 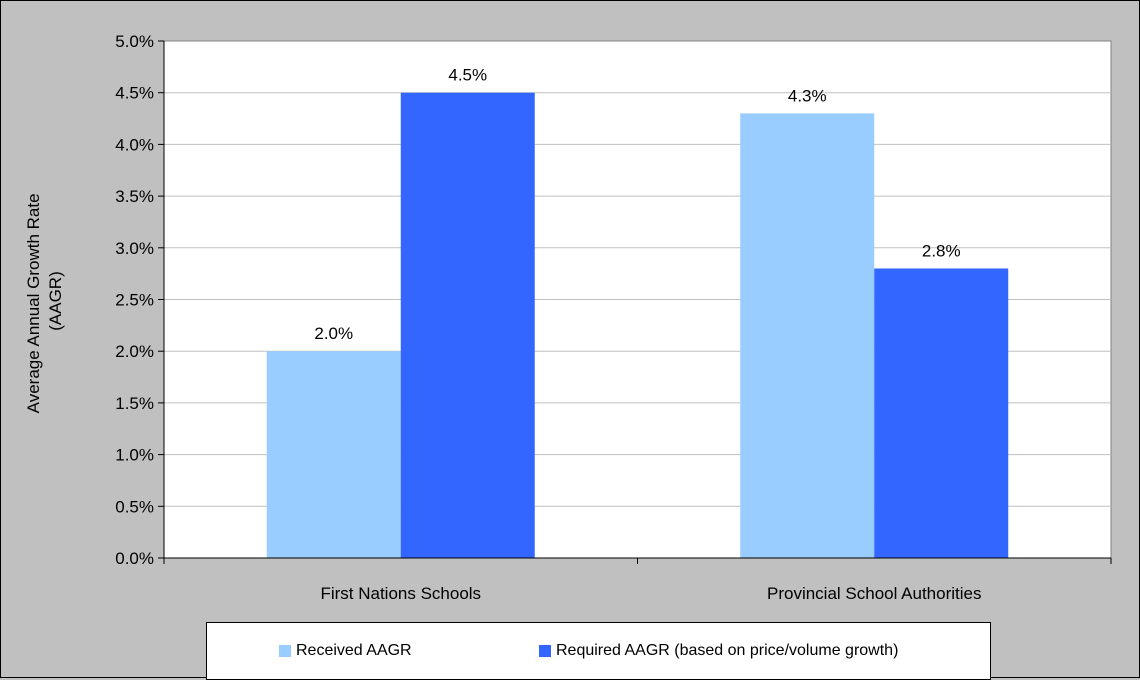 I want to click on data-label: 4.5%, so click(x=467, y=75).